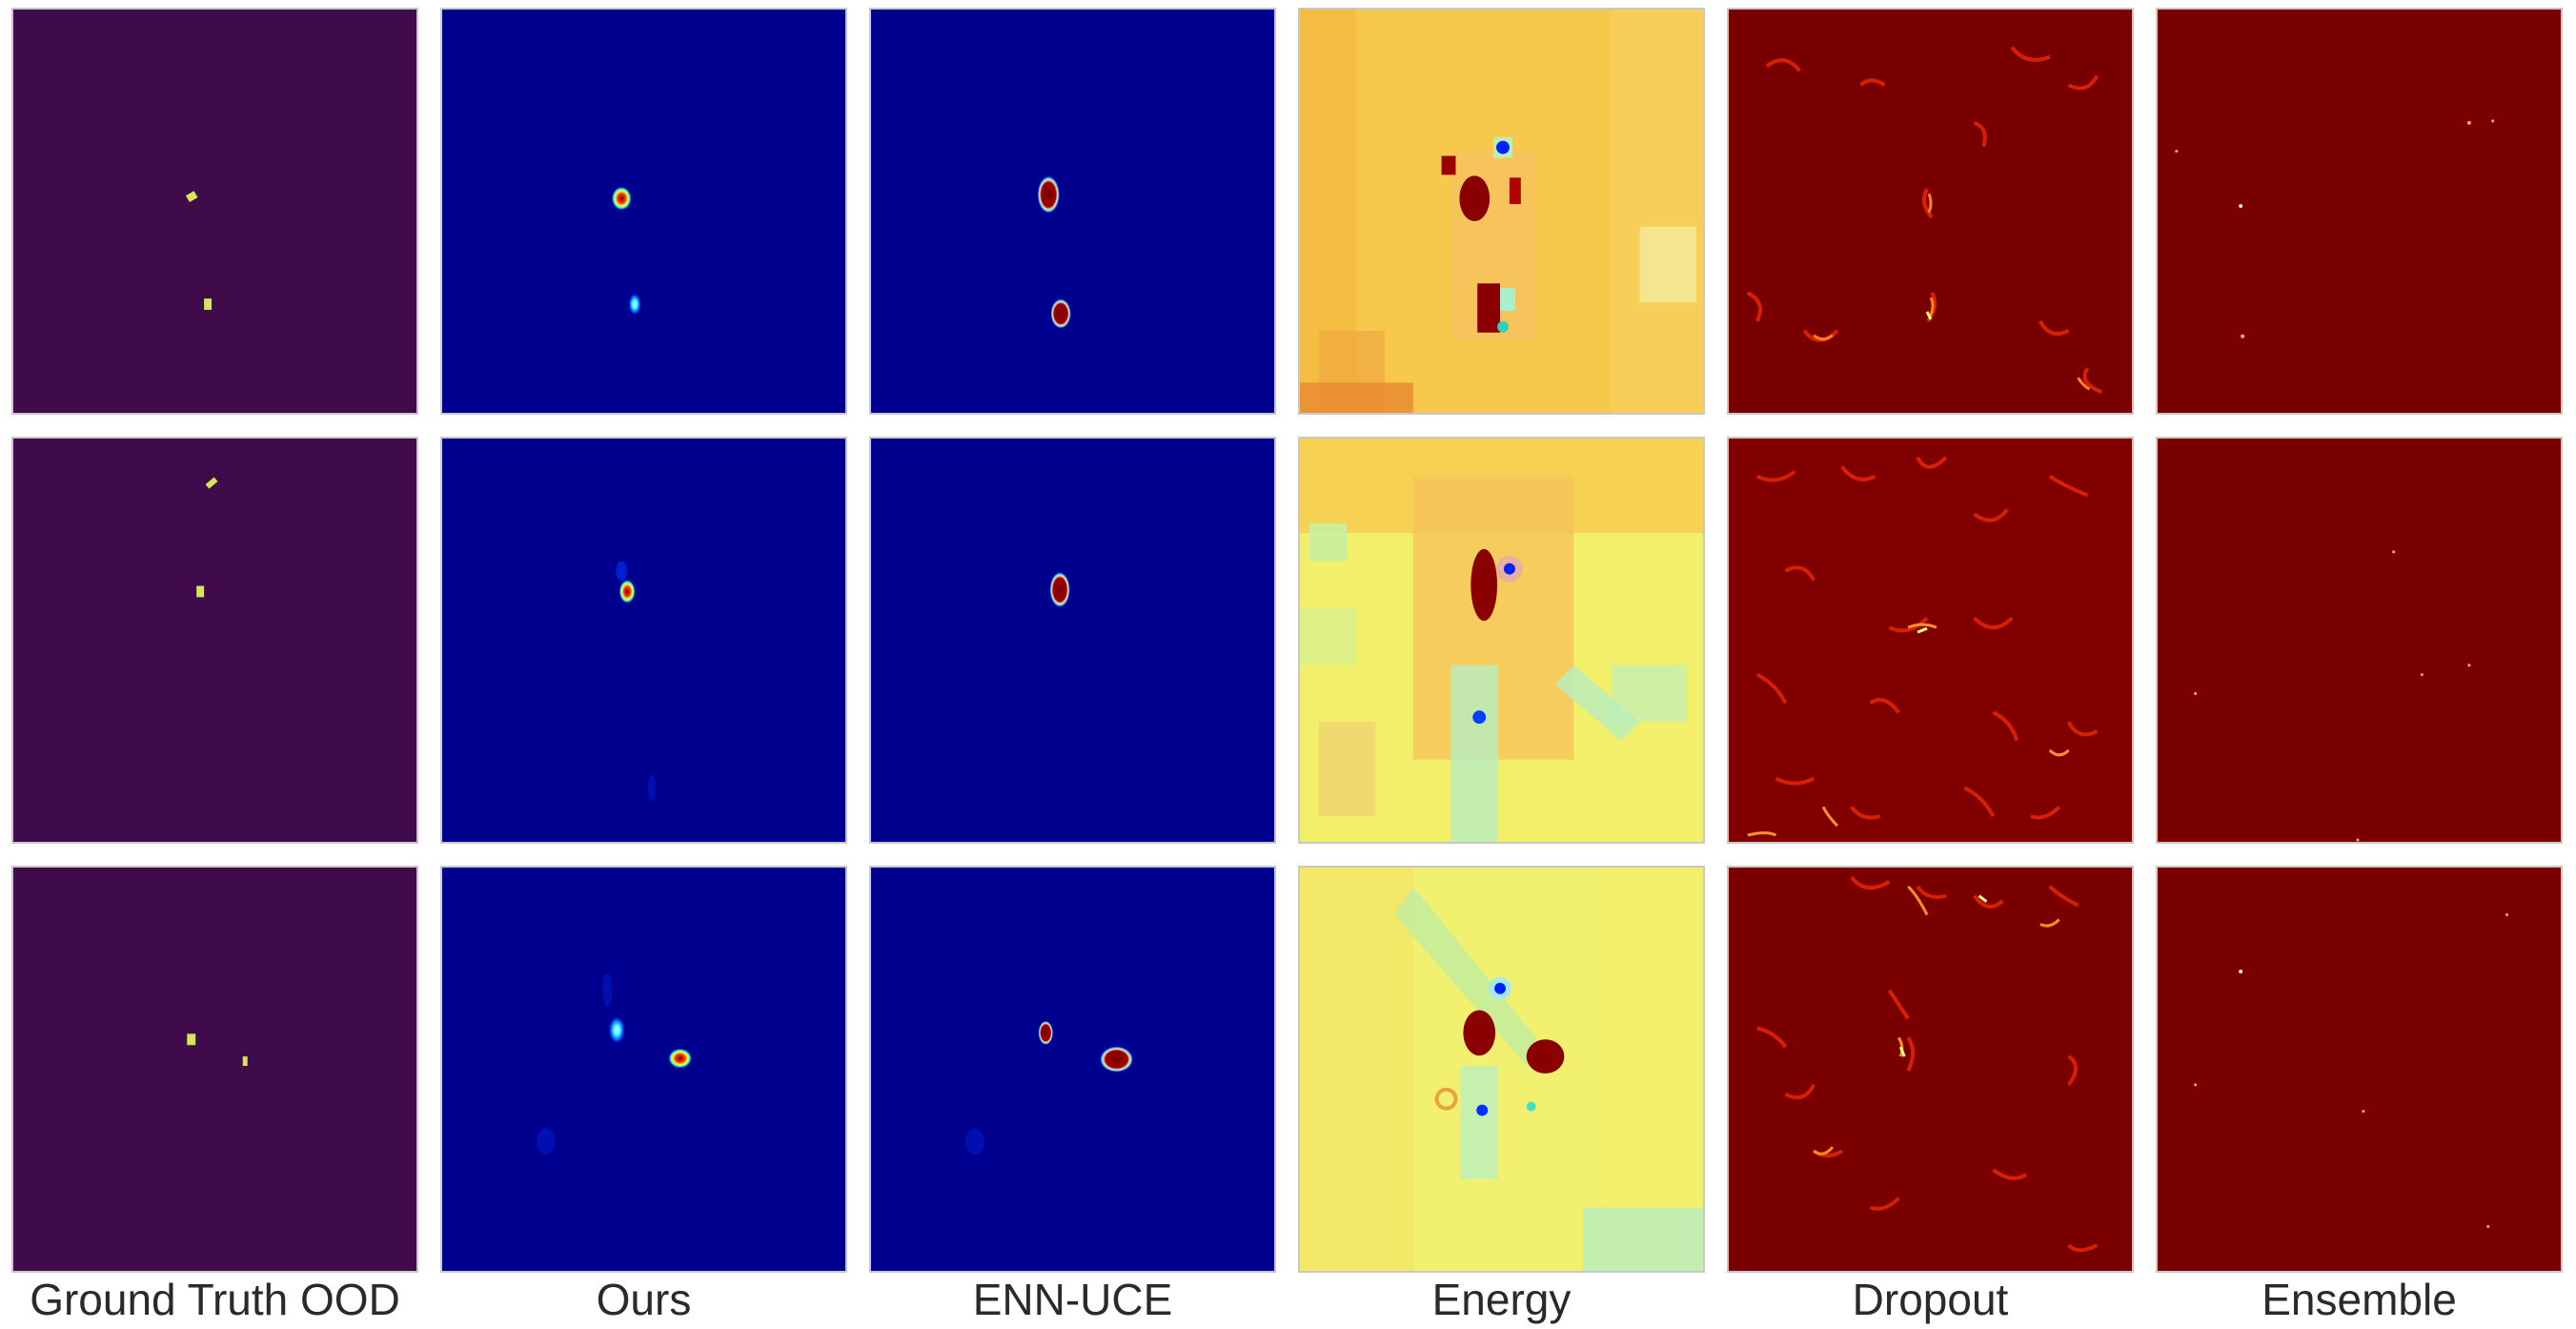  I want to click on panel-ours-row1, so click(644, 211).